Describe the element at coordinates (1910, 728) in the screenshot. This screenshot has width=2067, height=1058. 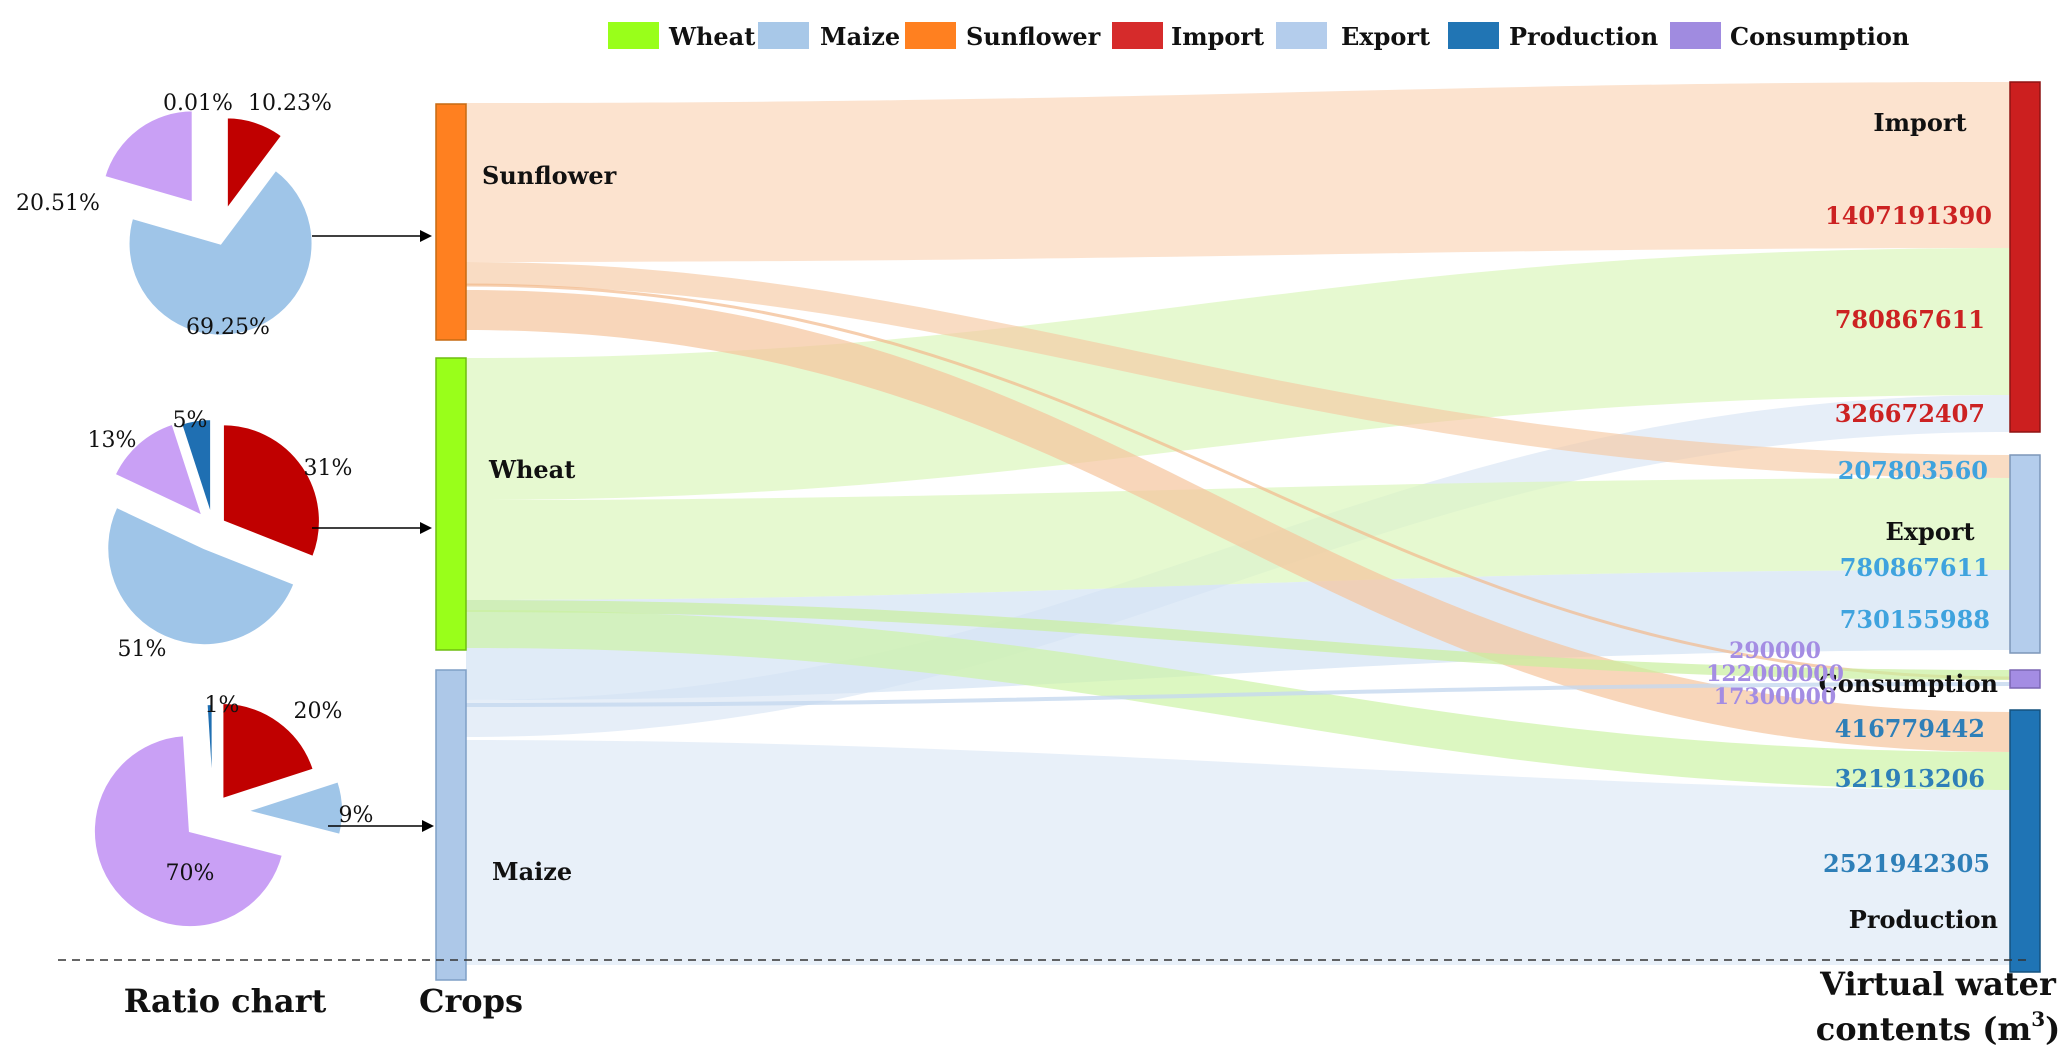
I see `value-production-sunflower: 416779442` at that location.